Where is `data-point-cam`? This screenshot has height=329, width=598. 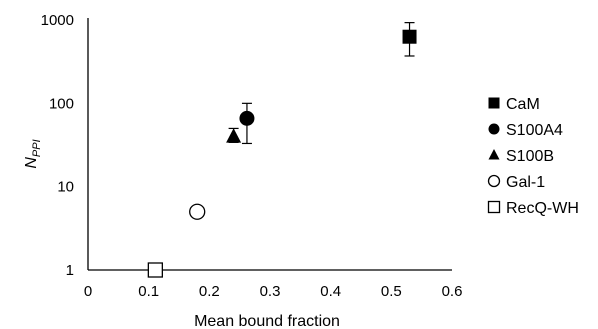
data-point-cam is located at coordinates (409, 36).